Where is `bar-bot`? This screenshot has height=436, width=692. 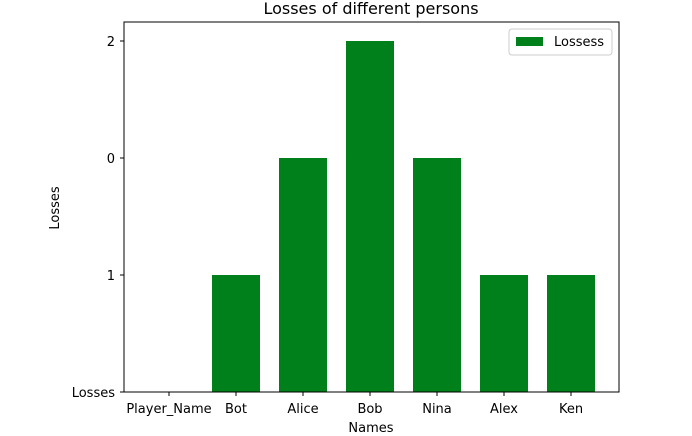
bar-bot is located at coordinates (236, 333).